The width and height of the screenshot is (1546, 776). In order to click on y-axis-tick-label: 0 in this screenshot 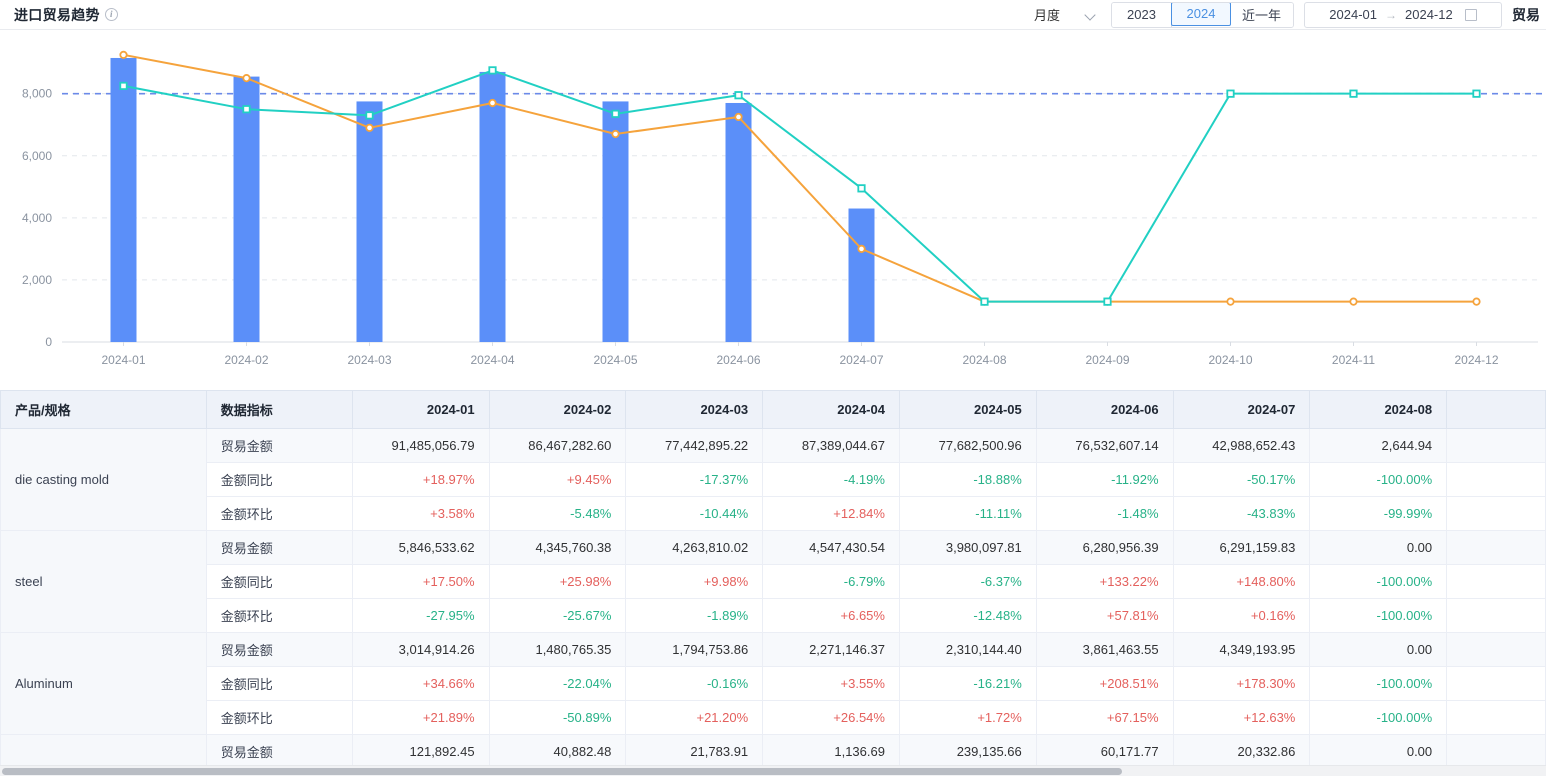, I will do `click(48, 342)`.